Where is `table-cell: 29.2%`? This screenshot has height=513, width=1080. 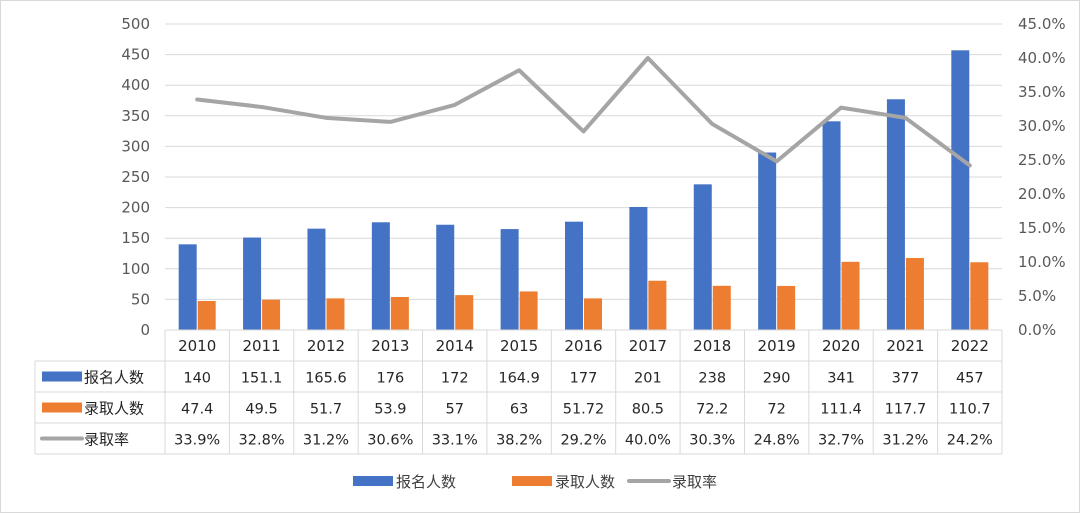 table-cell: 29.2% is located at coordinates (583, 441).